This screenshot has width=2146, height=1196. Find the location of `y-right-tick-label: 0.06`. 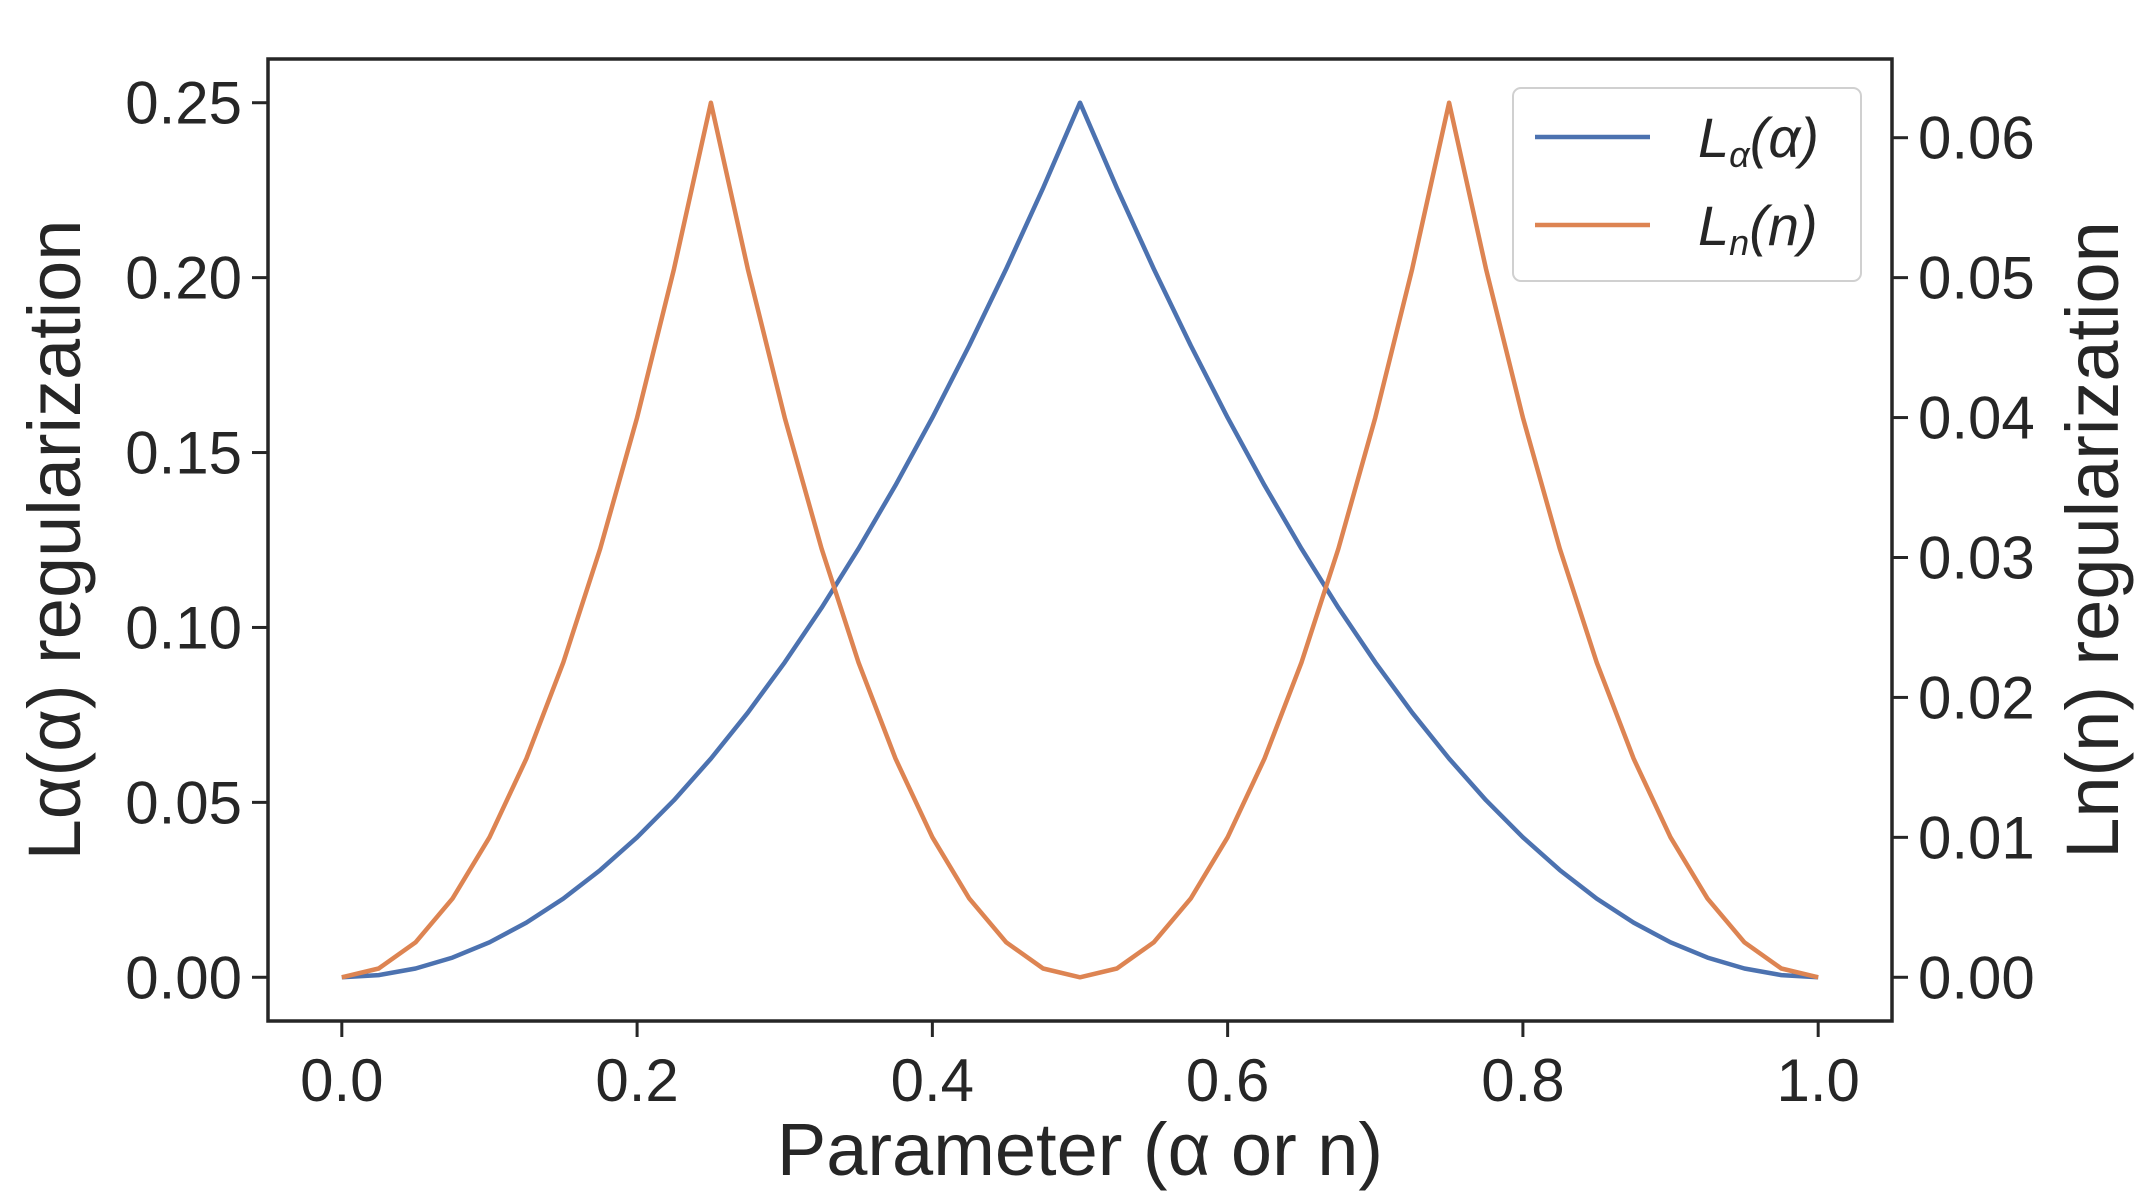

y-right-tick-label: 0.06 is located at coordinates (1976, 138).